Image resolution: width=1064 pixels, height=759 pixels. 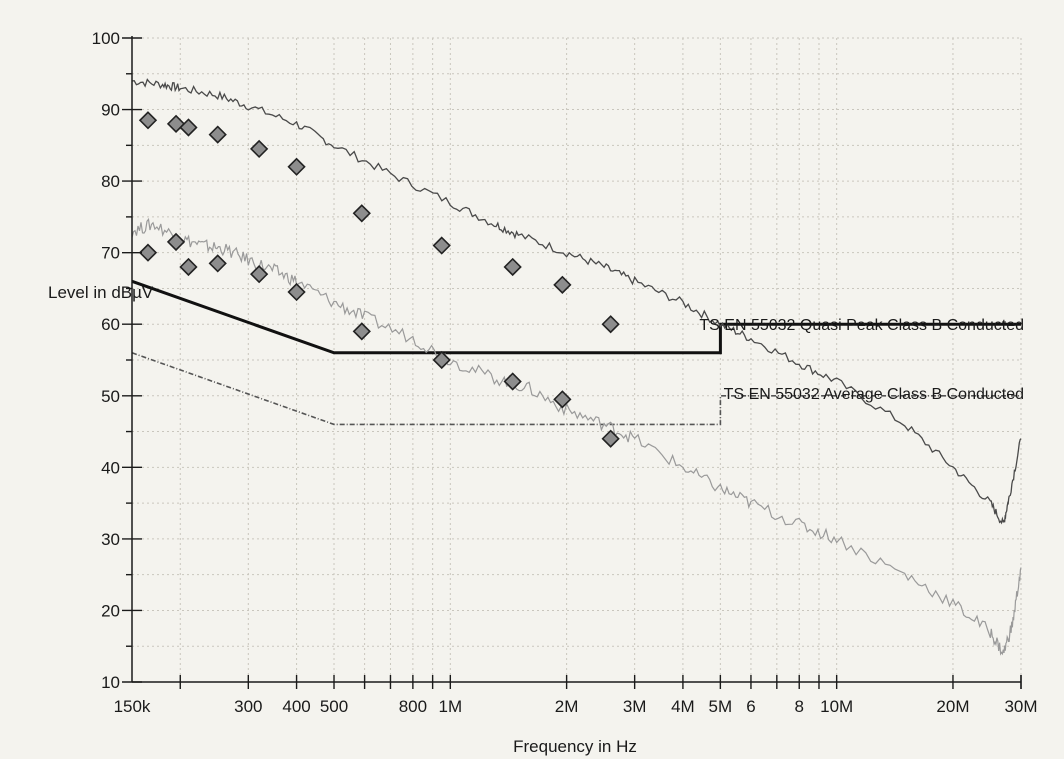 What do you see at coordinates (110, 324) in the screenshot?
I see `y-tick-label: 60` at bounding box center [110, 324].